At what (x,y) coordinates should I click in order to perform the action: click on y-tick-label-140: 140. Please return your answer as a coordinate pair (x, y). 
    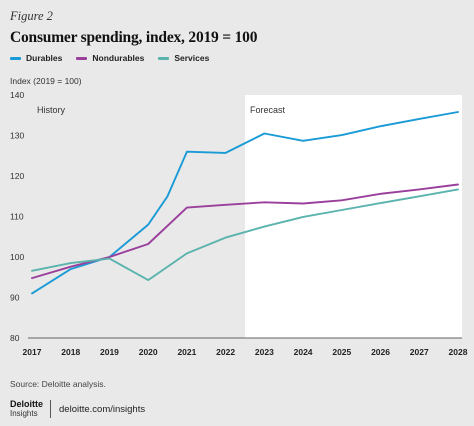
    Looking at the image, I should click on (17, 95).